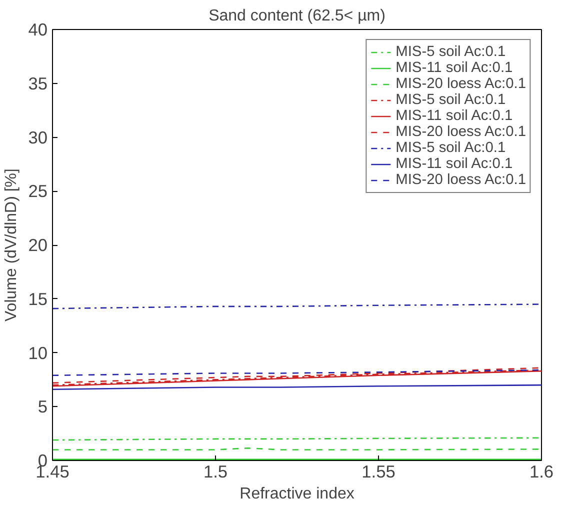 This screenshot has height=505, width=561. What do you see at coordinates (297, 16) in the screenshot?
I see `chart-title: Sand content (62.5< µm)` at bounding box center [297, 16].